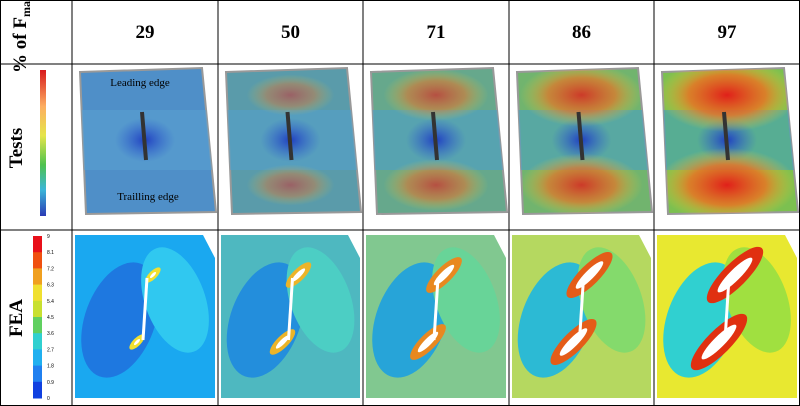 This screenshot has width=800, height=406. What do you see at coordinates (50, 350) in the screenshot?
I see `colorbar-tick-label: 2.7` at bounding box center [50, 350].